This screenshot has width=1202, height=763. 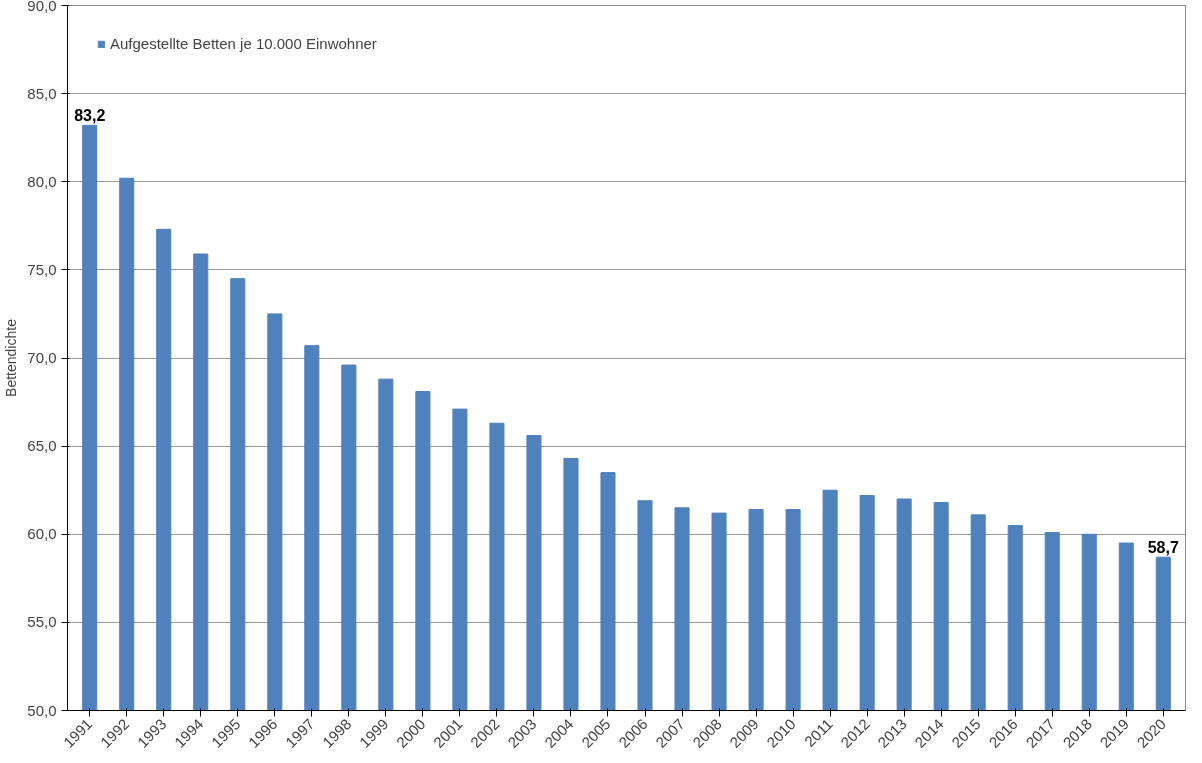 I want to click on y-tick-label: 60,0, so click(x=42, y=534).